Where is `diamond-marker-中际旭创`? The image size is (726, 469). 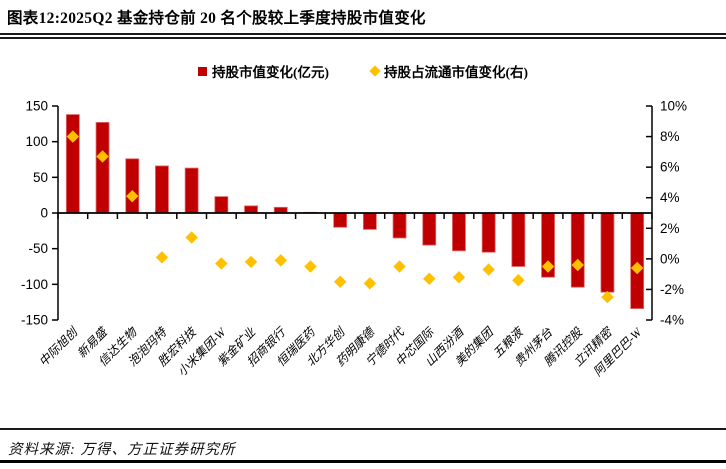
diamond-marker-中际旭创 is located at coordinates (73, 136).